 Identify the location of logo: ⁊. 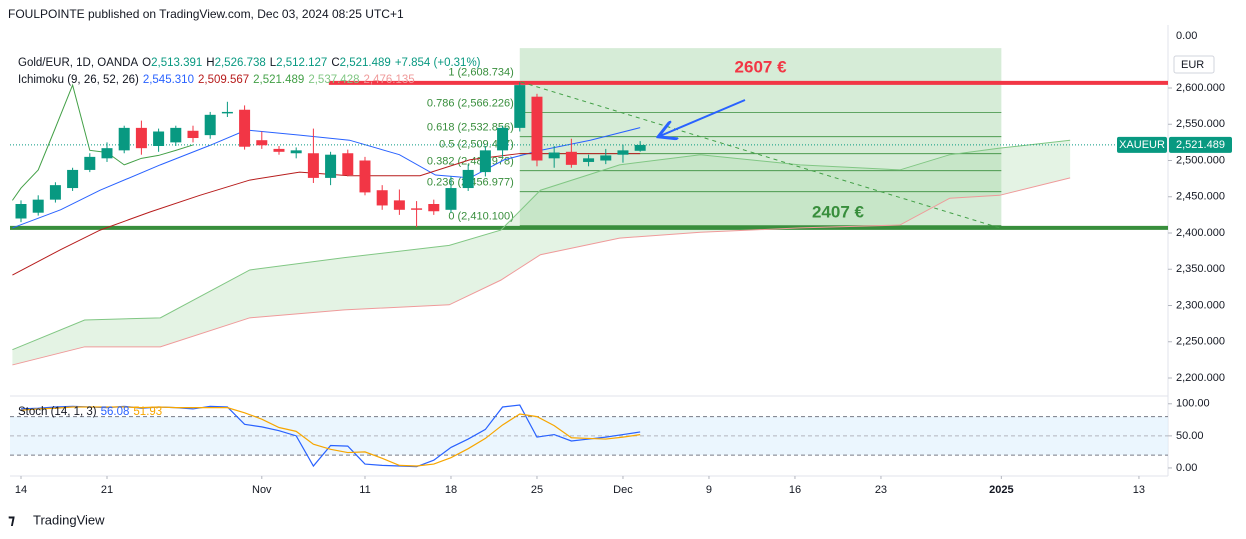
(11, 520).